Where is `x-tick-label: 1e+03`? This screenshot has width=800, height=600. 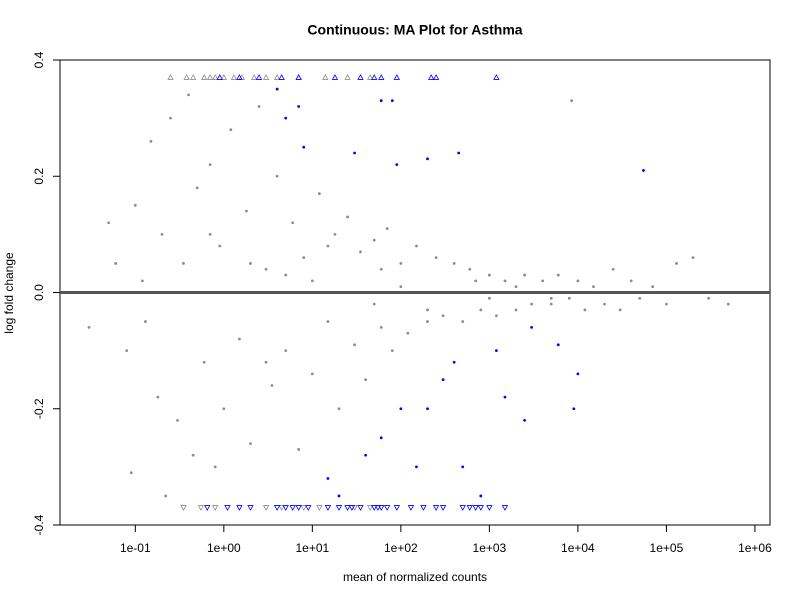
x-tick-label: 1e+03 is located at coordinates (490, 548).